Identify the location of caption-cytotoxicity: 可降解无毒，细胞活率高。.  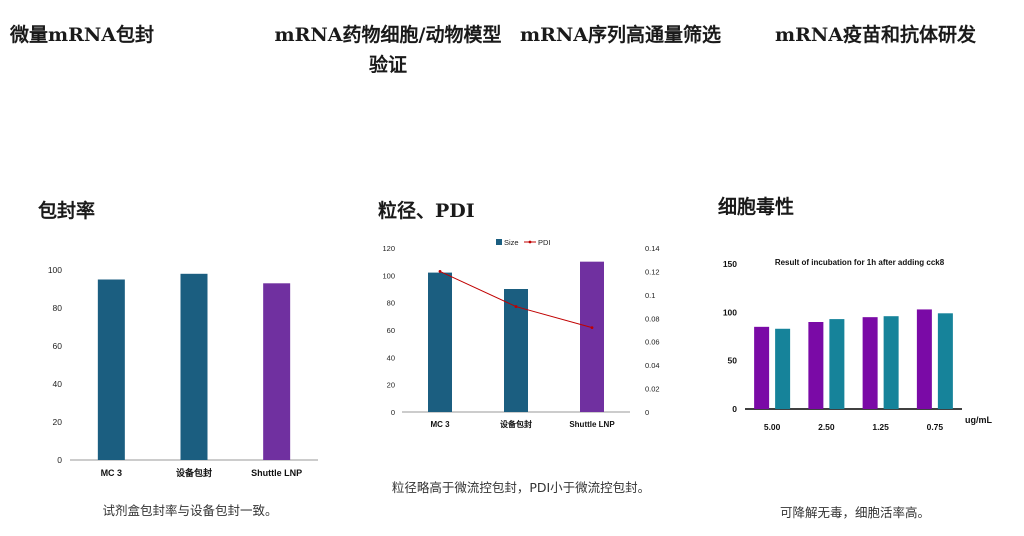
(854, 512).